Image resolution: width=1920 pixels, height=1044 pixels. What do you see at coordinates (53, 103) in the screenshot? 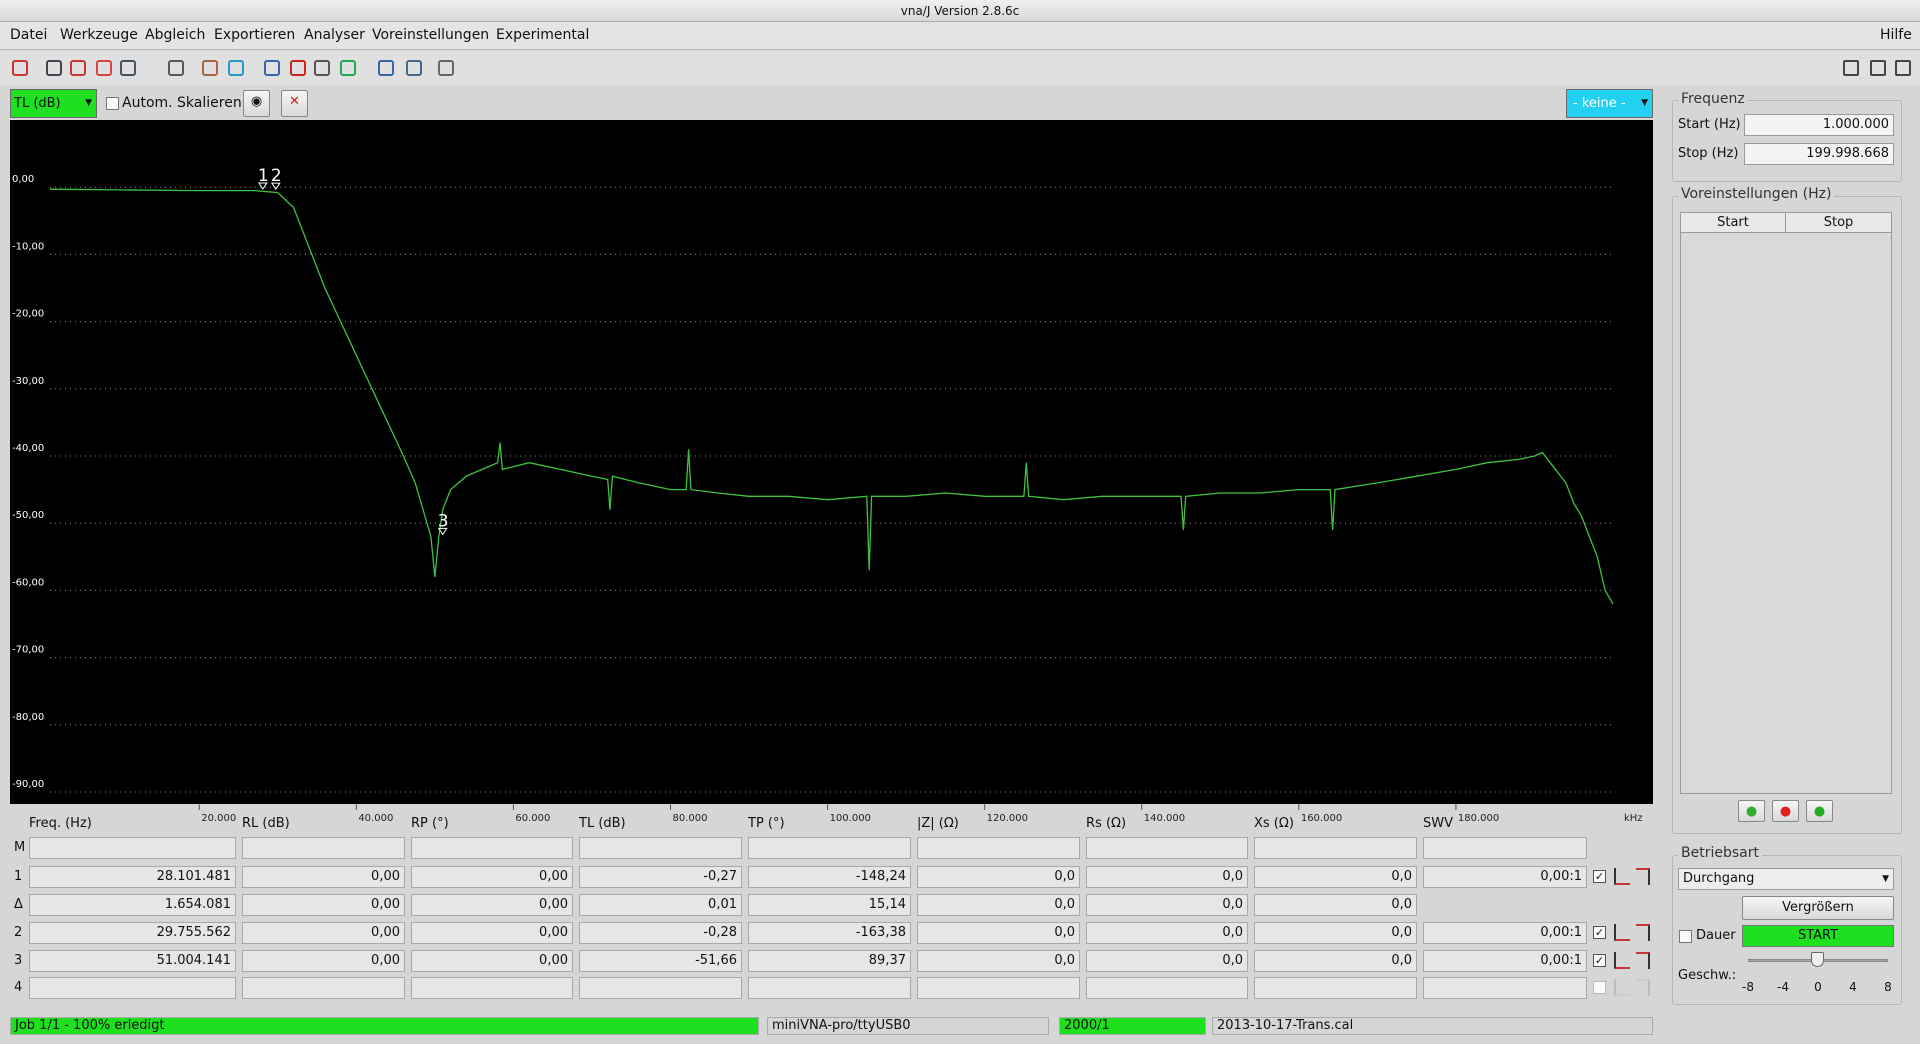
I see `mode-dropdown: TL (dB) ▼` at bounding box center [53, 103].